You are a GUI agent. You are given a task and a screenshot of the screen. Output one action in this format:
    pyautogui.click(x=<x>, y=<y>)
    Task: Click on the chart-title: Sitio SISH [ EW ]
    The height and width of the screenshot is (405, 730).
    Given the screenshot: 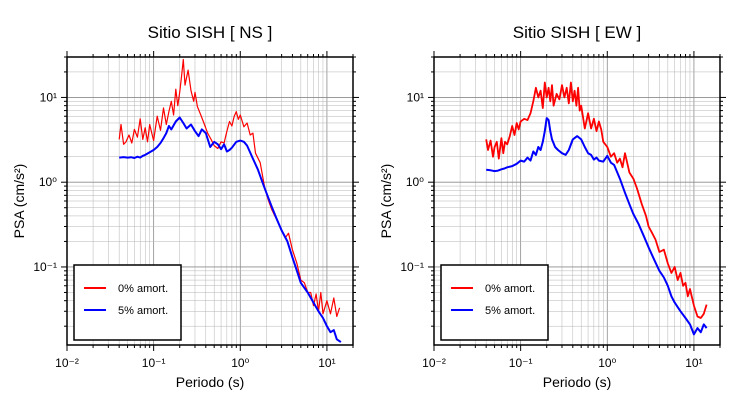 What is the action you would take?
    pyautogui.click(x=577, y=32)
    